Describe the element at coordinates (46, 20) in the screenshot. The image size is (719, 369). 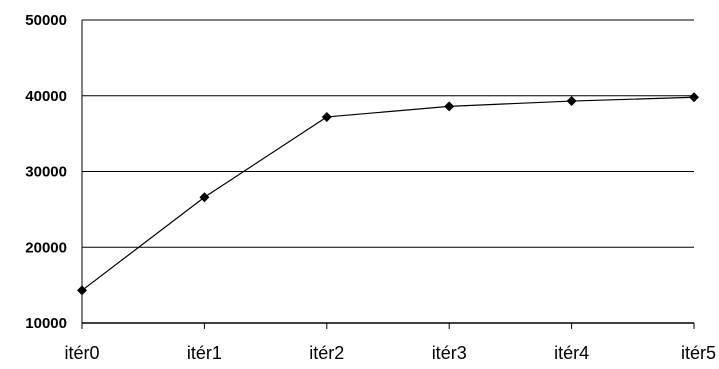
I see `y-tick-label-4: 50000` at that location.